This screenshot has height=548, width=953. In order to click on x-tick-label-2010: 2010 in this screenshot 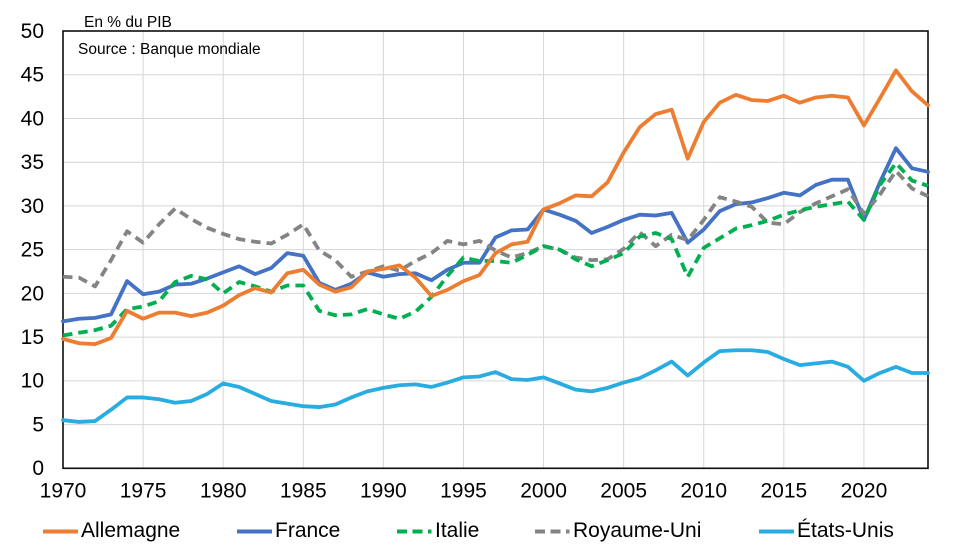, I will do `click(703, 491)`.